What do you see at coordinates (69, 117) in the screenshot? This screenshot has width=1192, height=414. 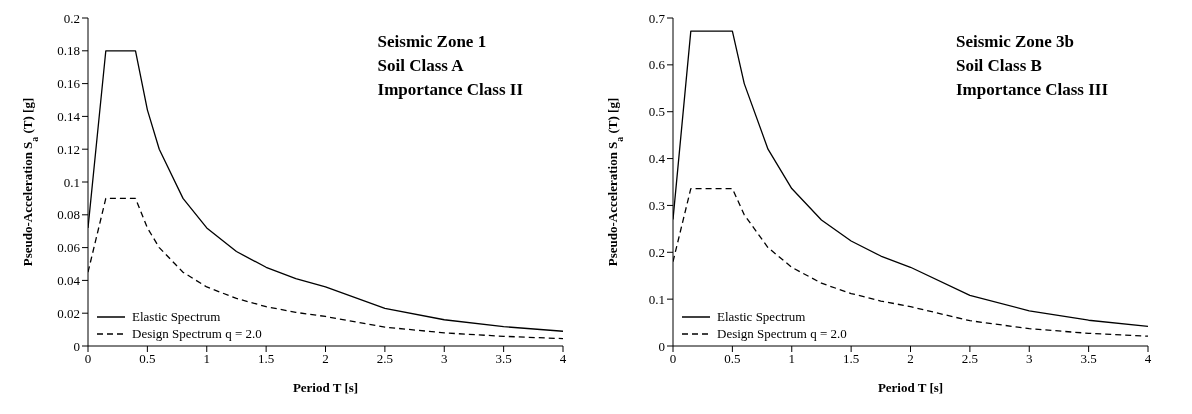 I see `y-tick-label: 0.14` at bounding box center [69, 117].